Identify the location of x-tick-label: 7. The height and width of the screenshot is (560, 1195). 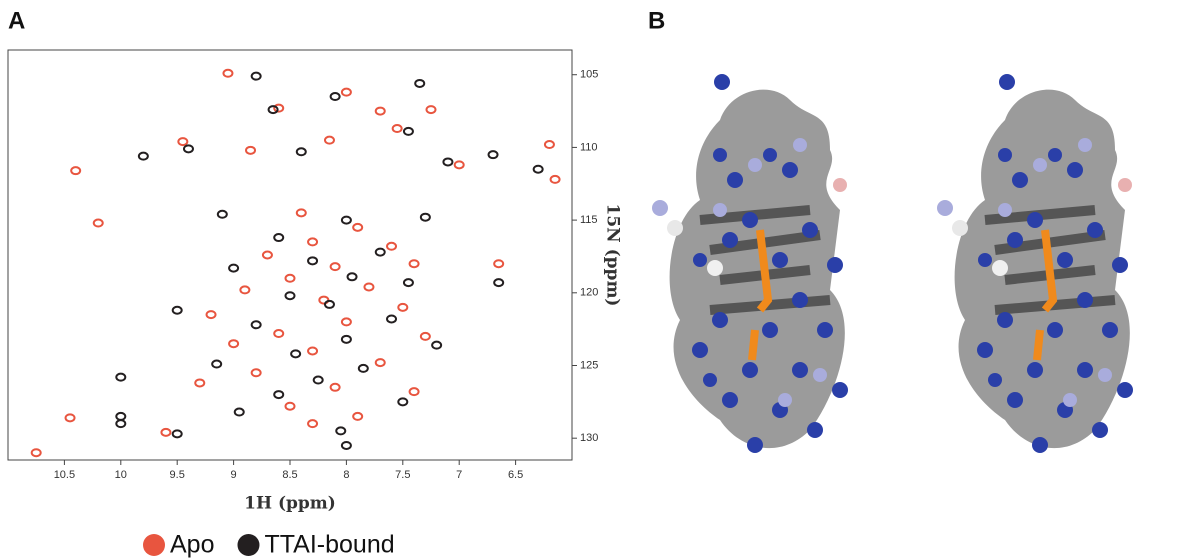
(459, 475).